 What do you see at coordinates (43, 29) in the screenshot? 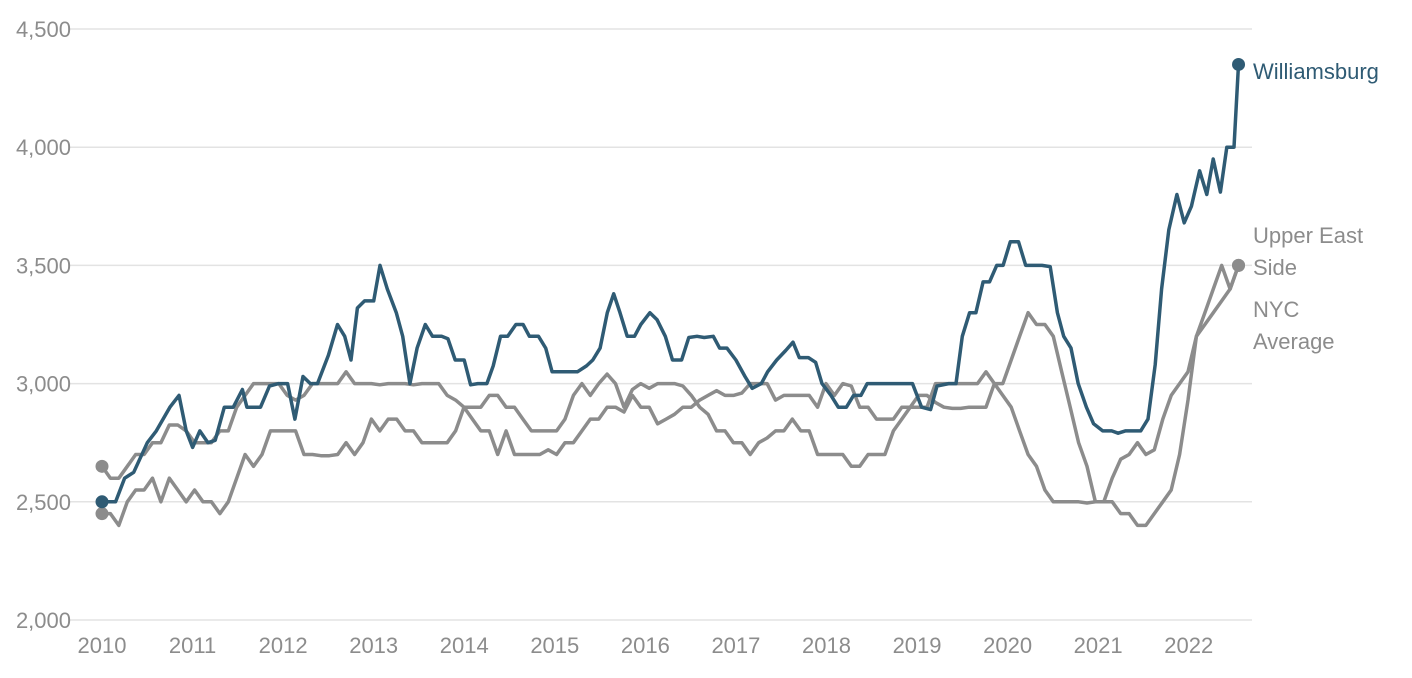
I see `y-tick-label: 4,500` at bounding box center [43, 29].